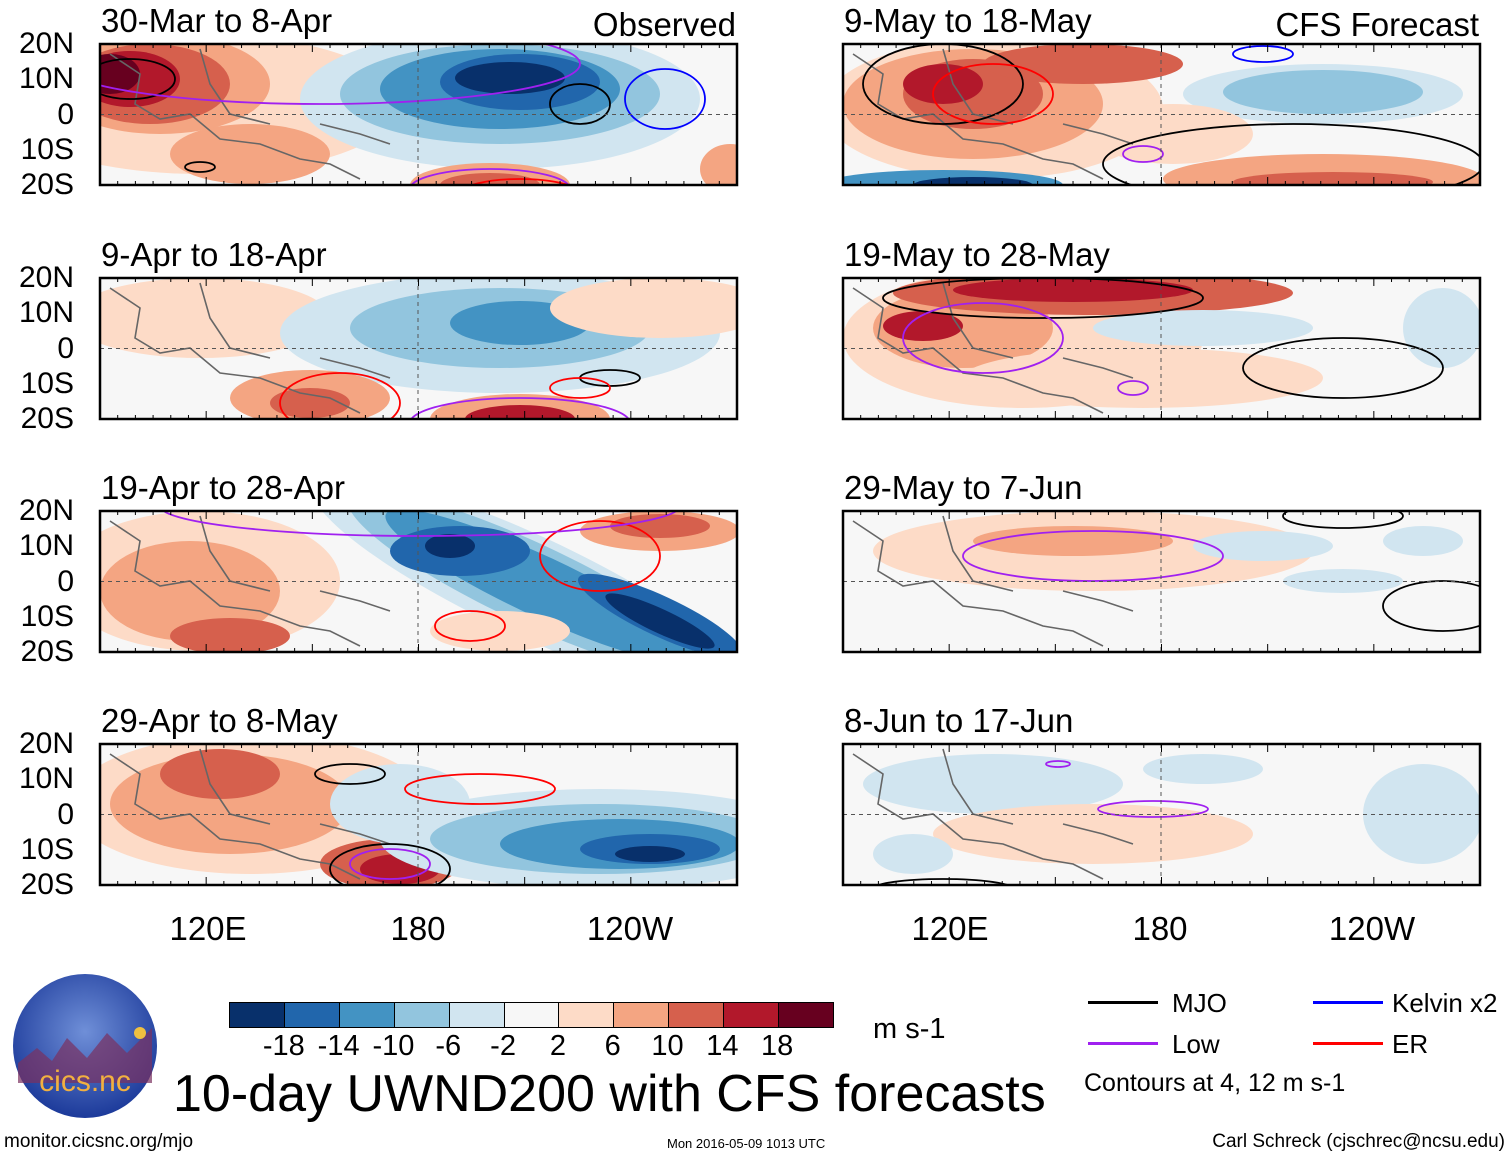 The height and width of the screenshot is (1158, 1510). Describe the element at coordinates (667, 1046) in the screenshot. I see `colorbar-tick-label: 10` at that location.